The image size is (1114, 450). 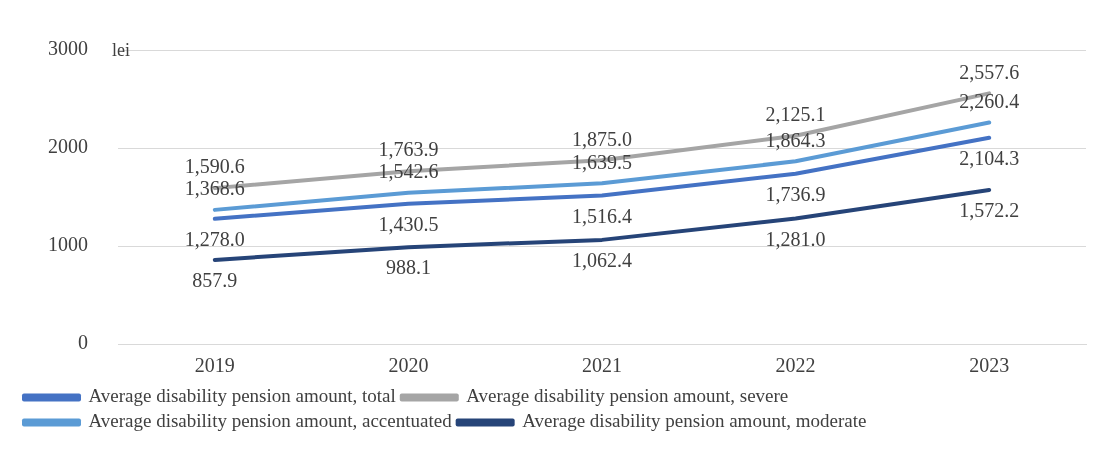 What do you see at coordinates (795, 139) in the screenshot?
I see `data-label: 1,864.3` at bounding box center [795, 139].